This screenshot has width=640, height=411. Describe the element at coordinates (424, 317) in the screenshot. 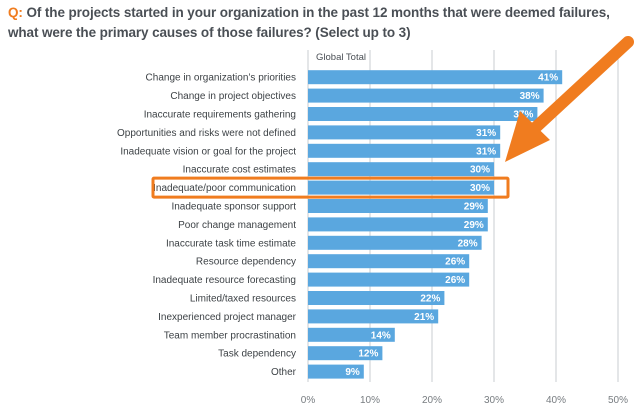

I see `value-label: 21%` at that location.